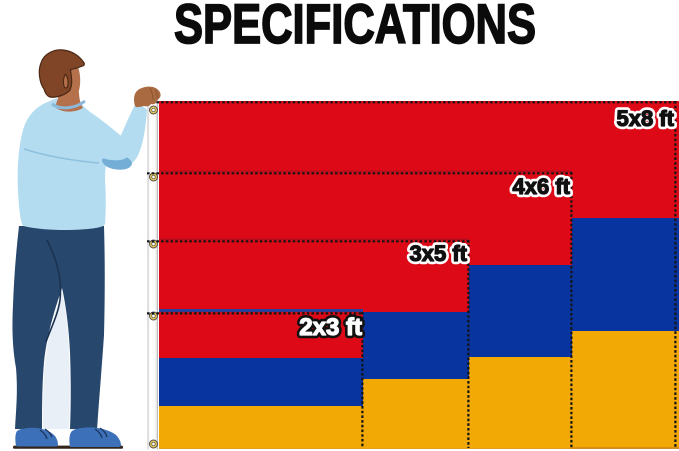  What do you see at coordinates (439, 253) in the screenshot?
I see `svg-text: 3x5 ft` at bounding box center [439, 253].